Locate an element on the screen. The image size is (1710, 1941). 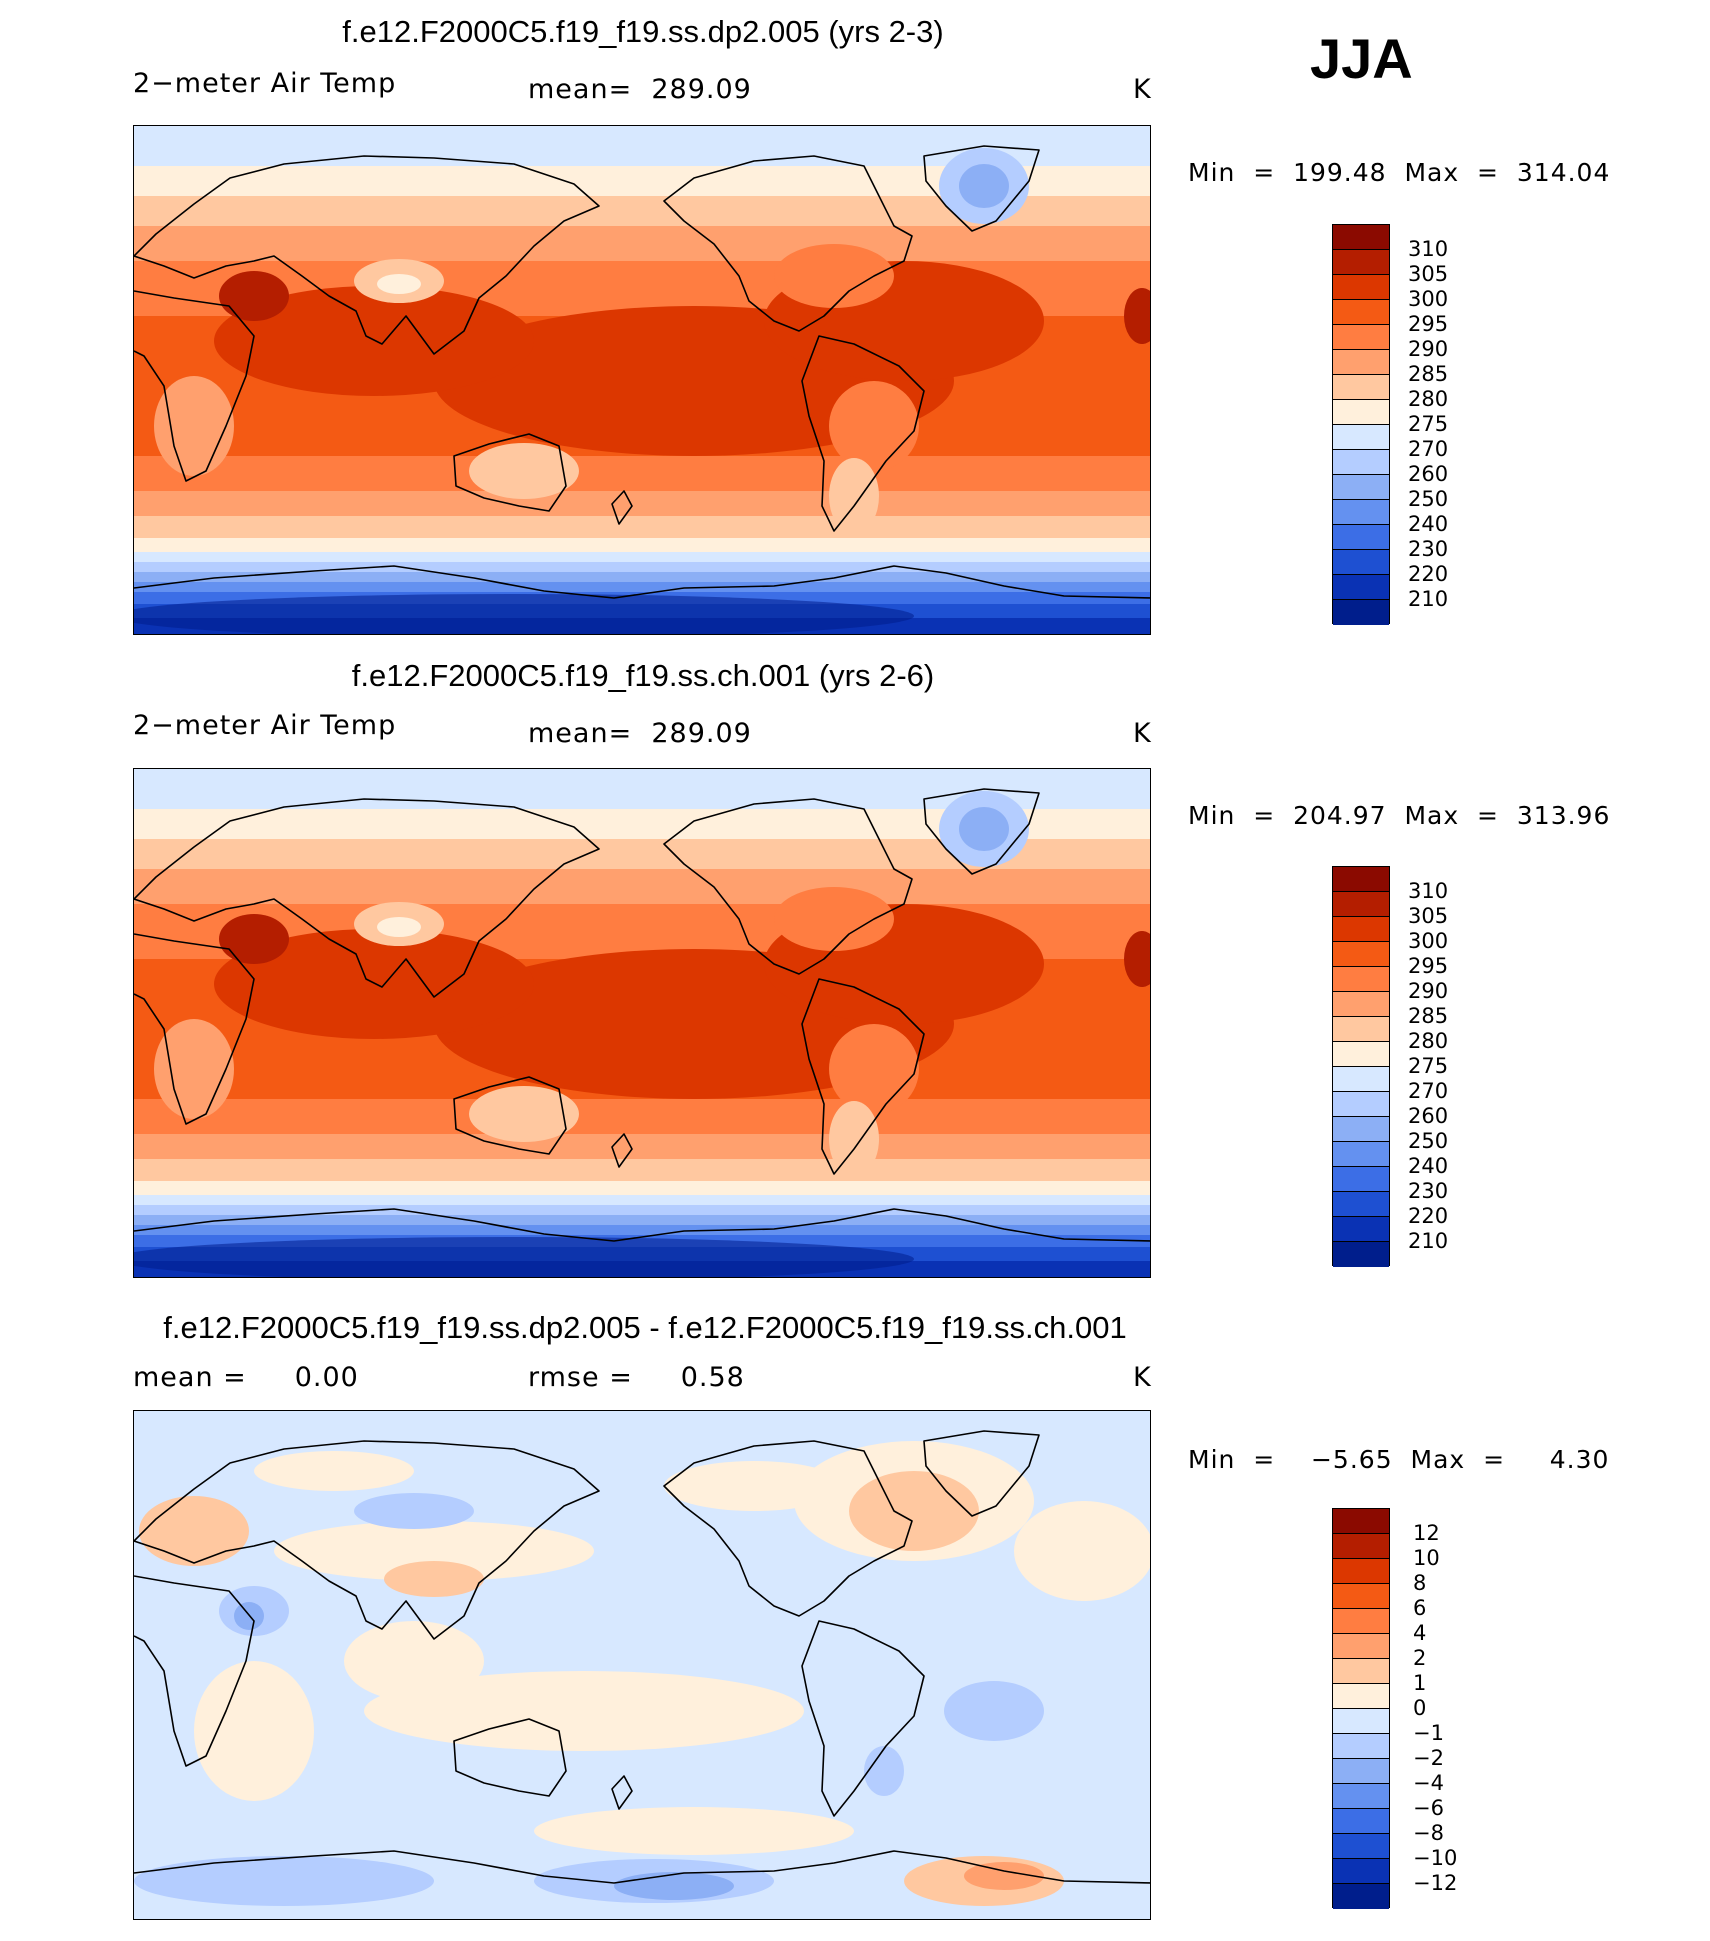
colorbar-tick-label: 10 is located at coordinates (1426, 1558).